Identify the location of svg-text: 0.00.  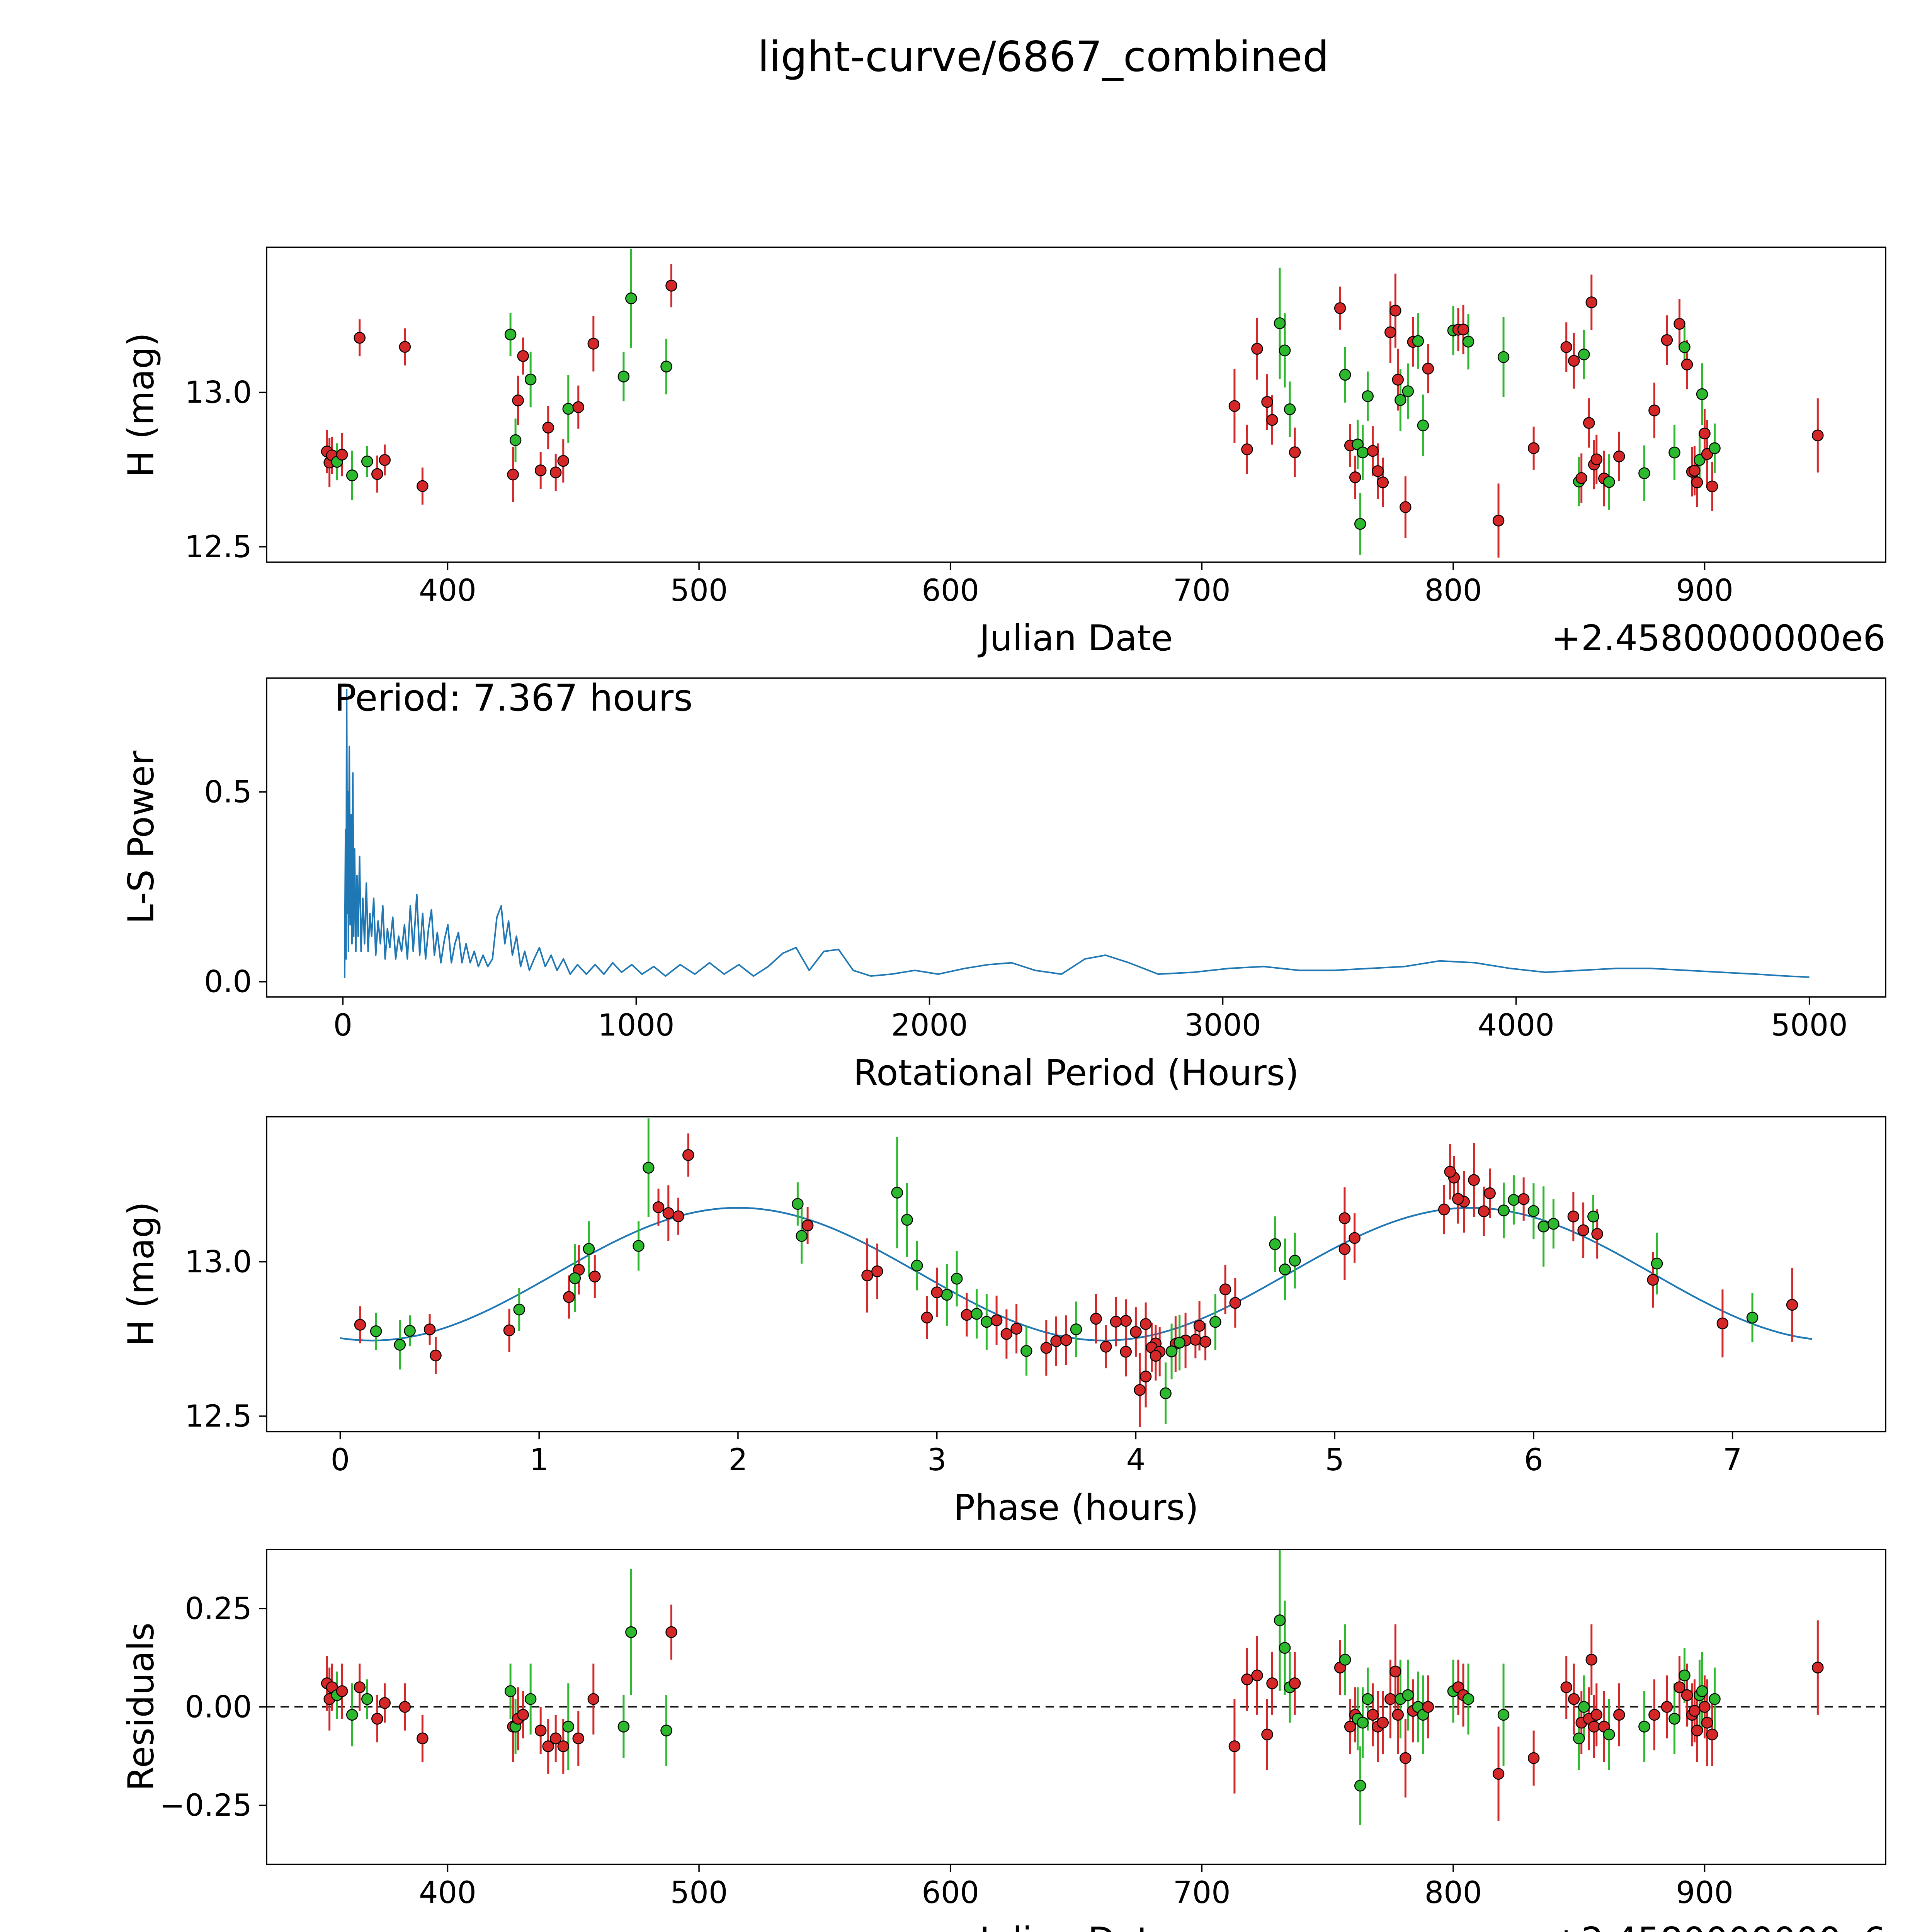
(218, 1708).